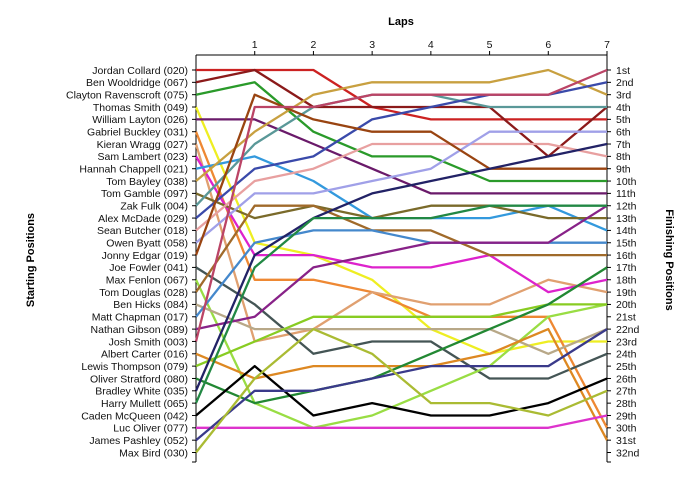  I want to click on starting-label: Clayton Ravenscroft (075), so click(127, 95).